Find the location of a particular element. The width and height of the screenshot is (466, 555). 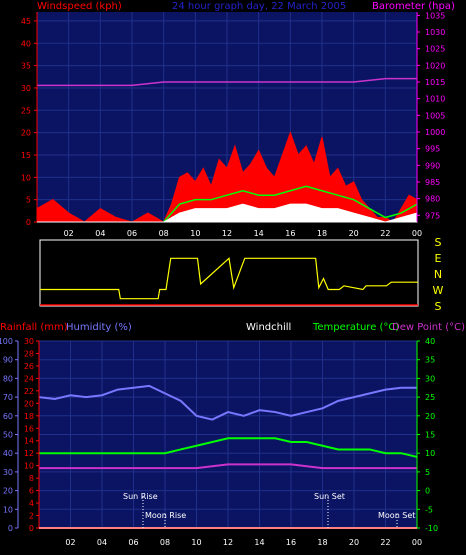

rainfall-axis-title: Rainfall (mm) is located at coordinates (34, 327).